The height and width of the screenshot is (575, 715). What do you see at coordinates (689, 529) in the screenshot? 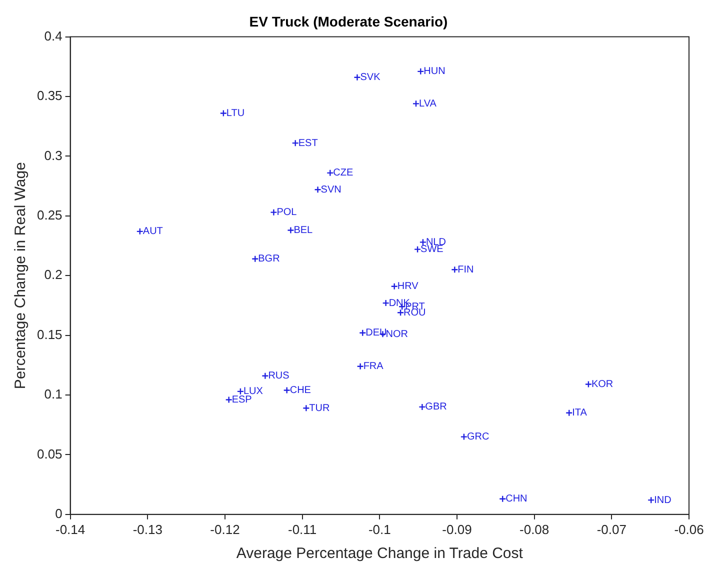
I see `x-tick-label: -0.06` at bounding box center [689, 529].